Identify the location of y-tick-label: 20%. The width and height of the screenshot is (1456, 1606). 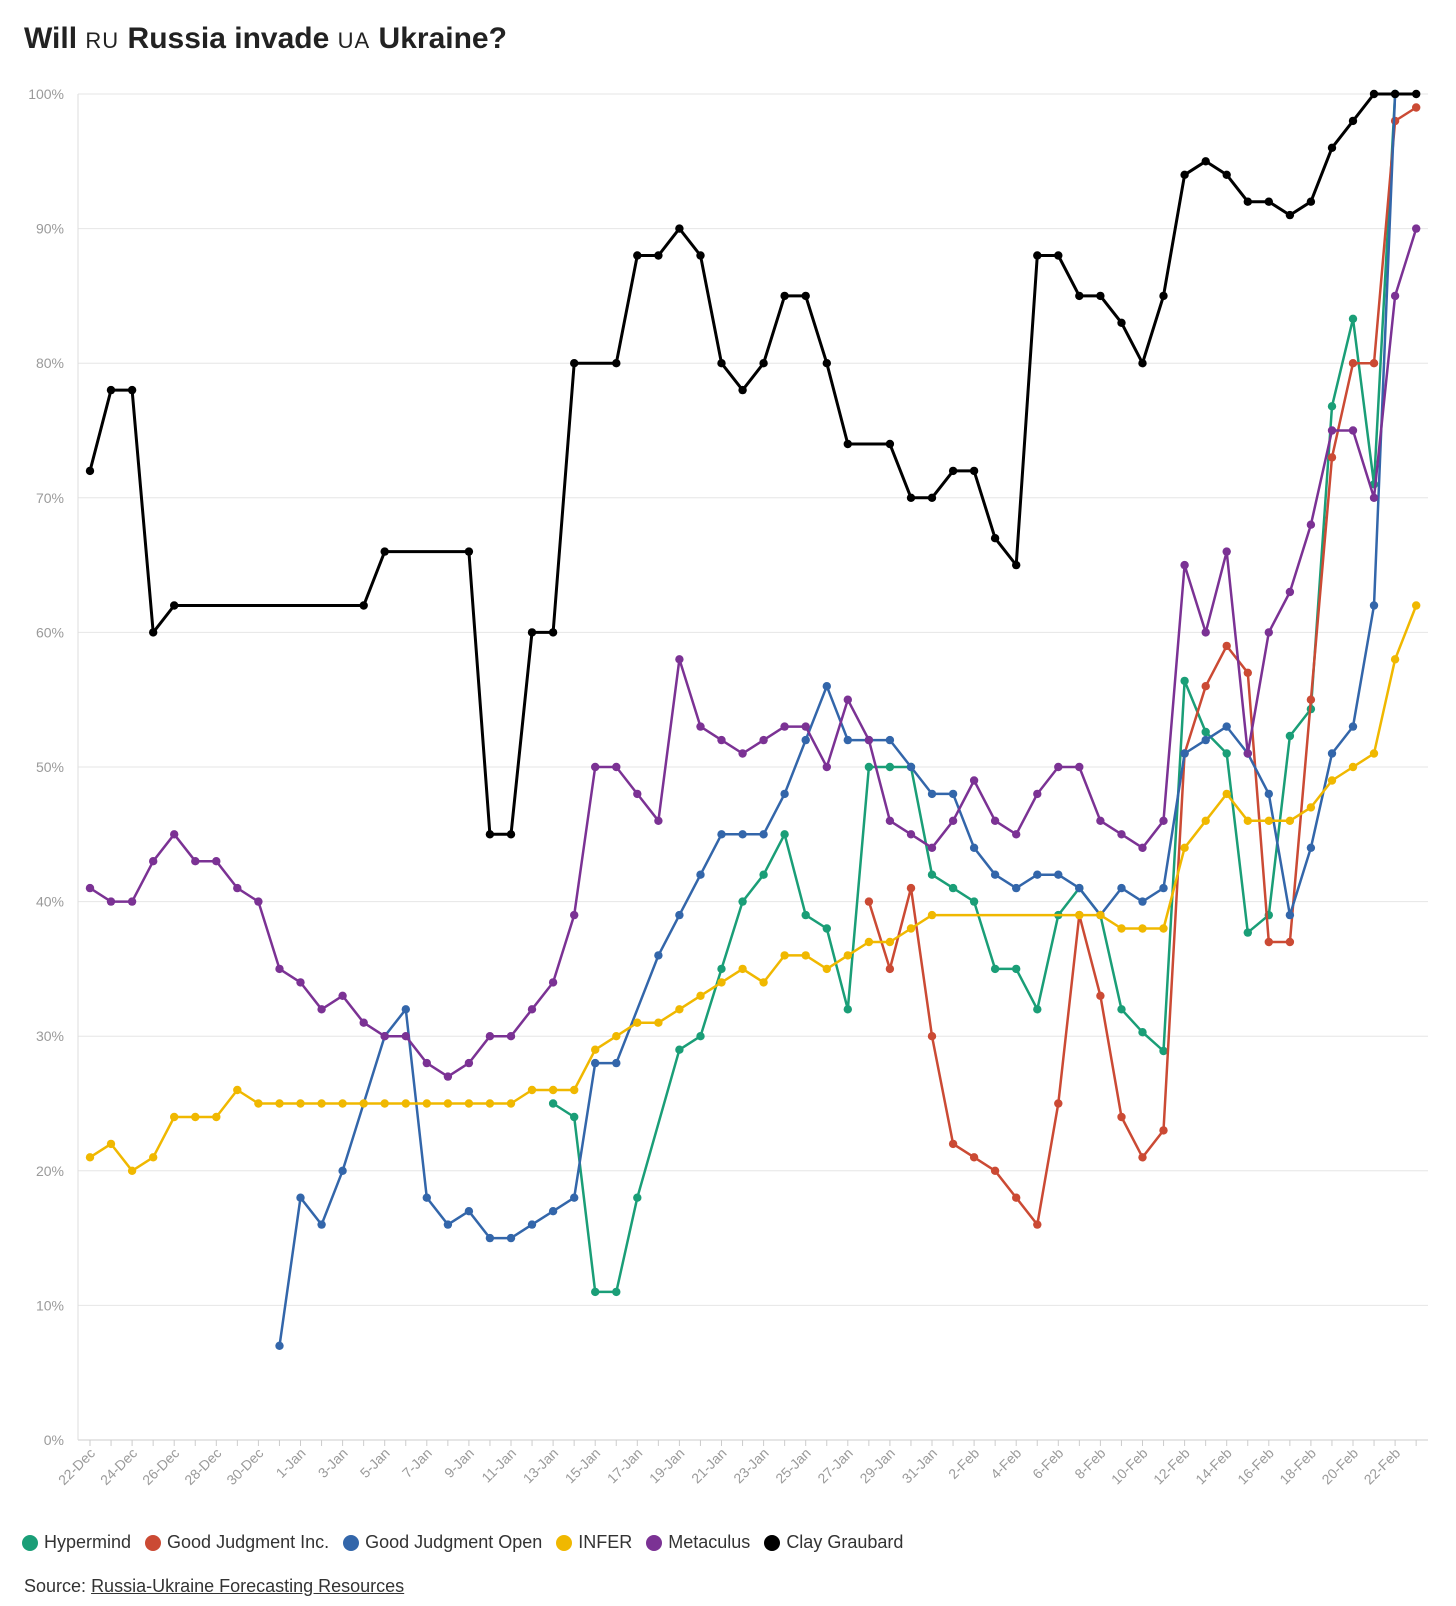
(50, 1171).